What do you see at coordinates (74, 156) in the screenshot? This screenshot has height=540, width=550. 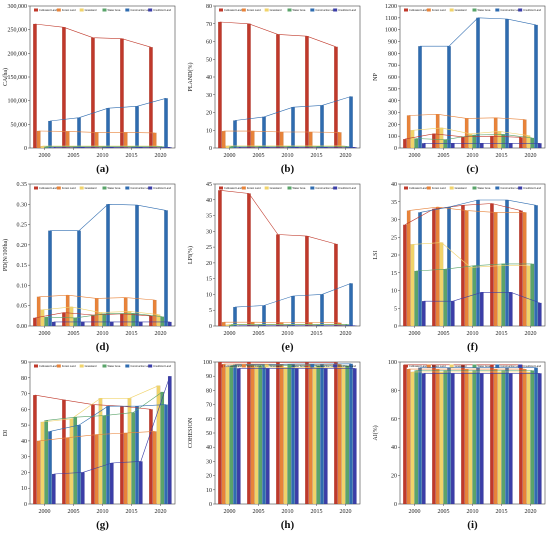 I see `x-tick-label: 2005` at bounding box center [74, 156].